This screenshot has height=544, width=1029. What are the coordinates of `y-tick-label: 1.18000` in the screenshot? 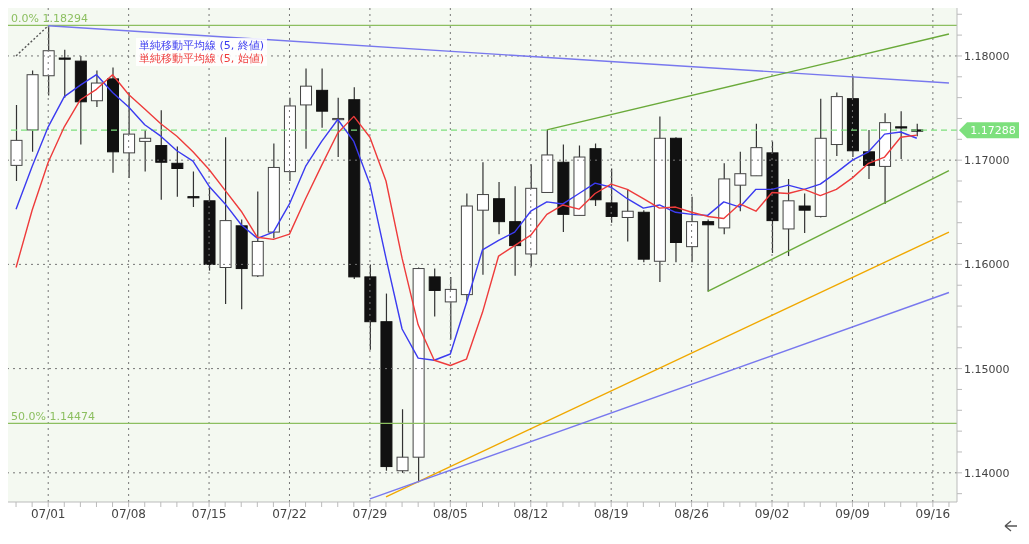 It's located at (987, 56).